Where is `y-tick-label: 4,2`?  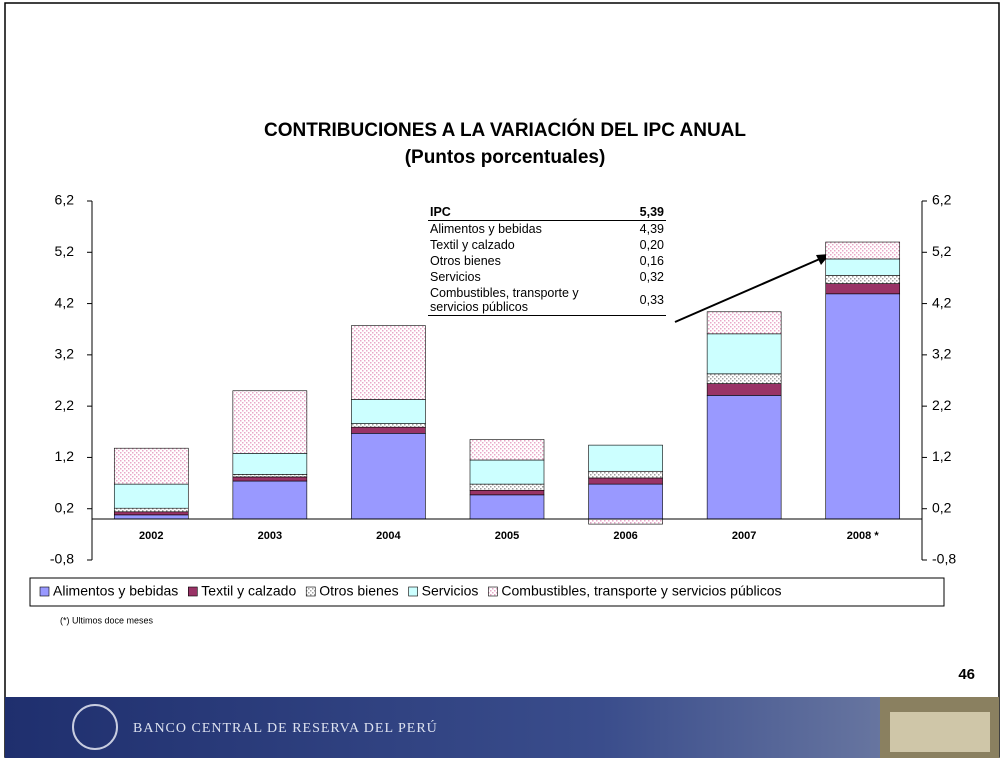 y-tick-label: 4,2 is located at coordinates (65, 302).